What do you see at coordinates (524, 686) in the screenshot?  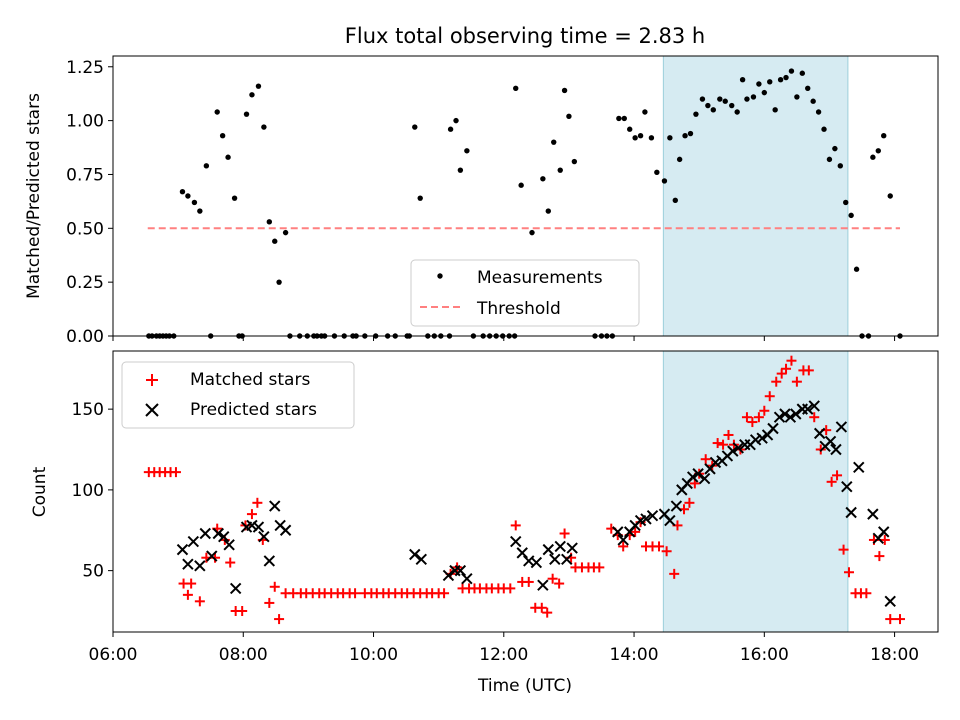 I see `x-axis-label: Time (UTC)` at bounding box center [524, 686].